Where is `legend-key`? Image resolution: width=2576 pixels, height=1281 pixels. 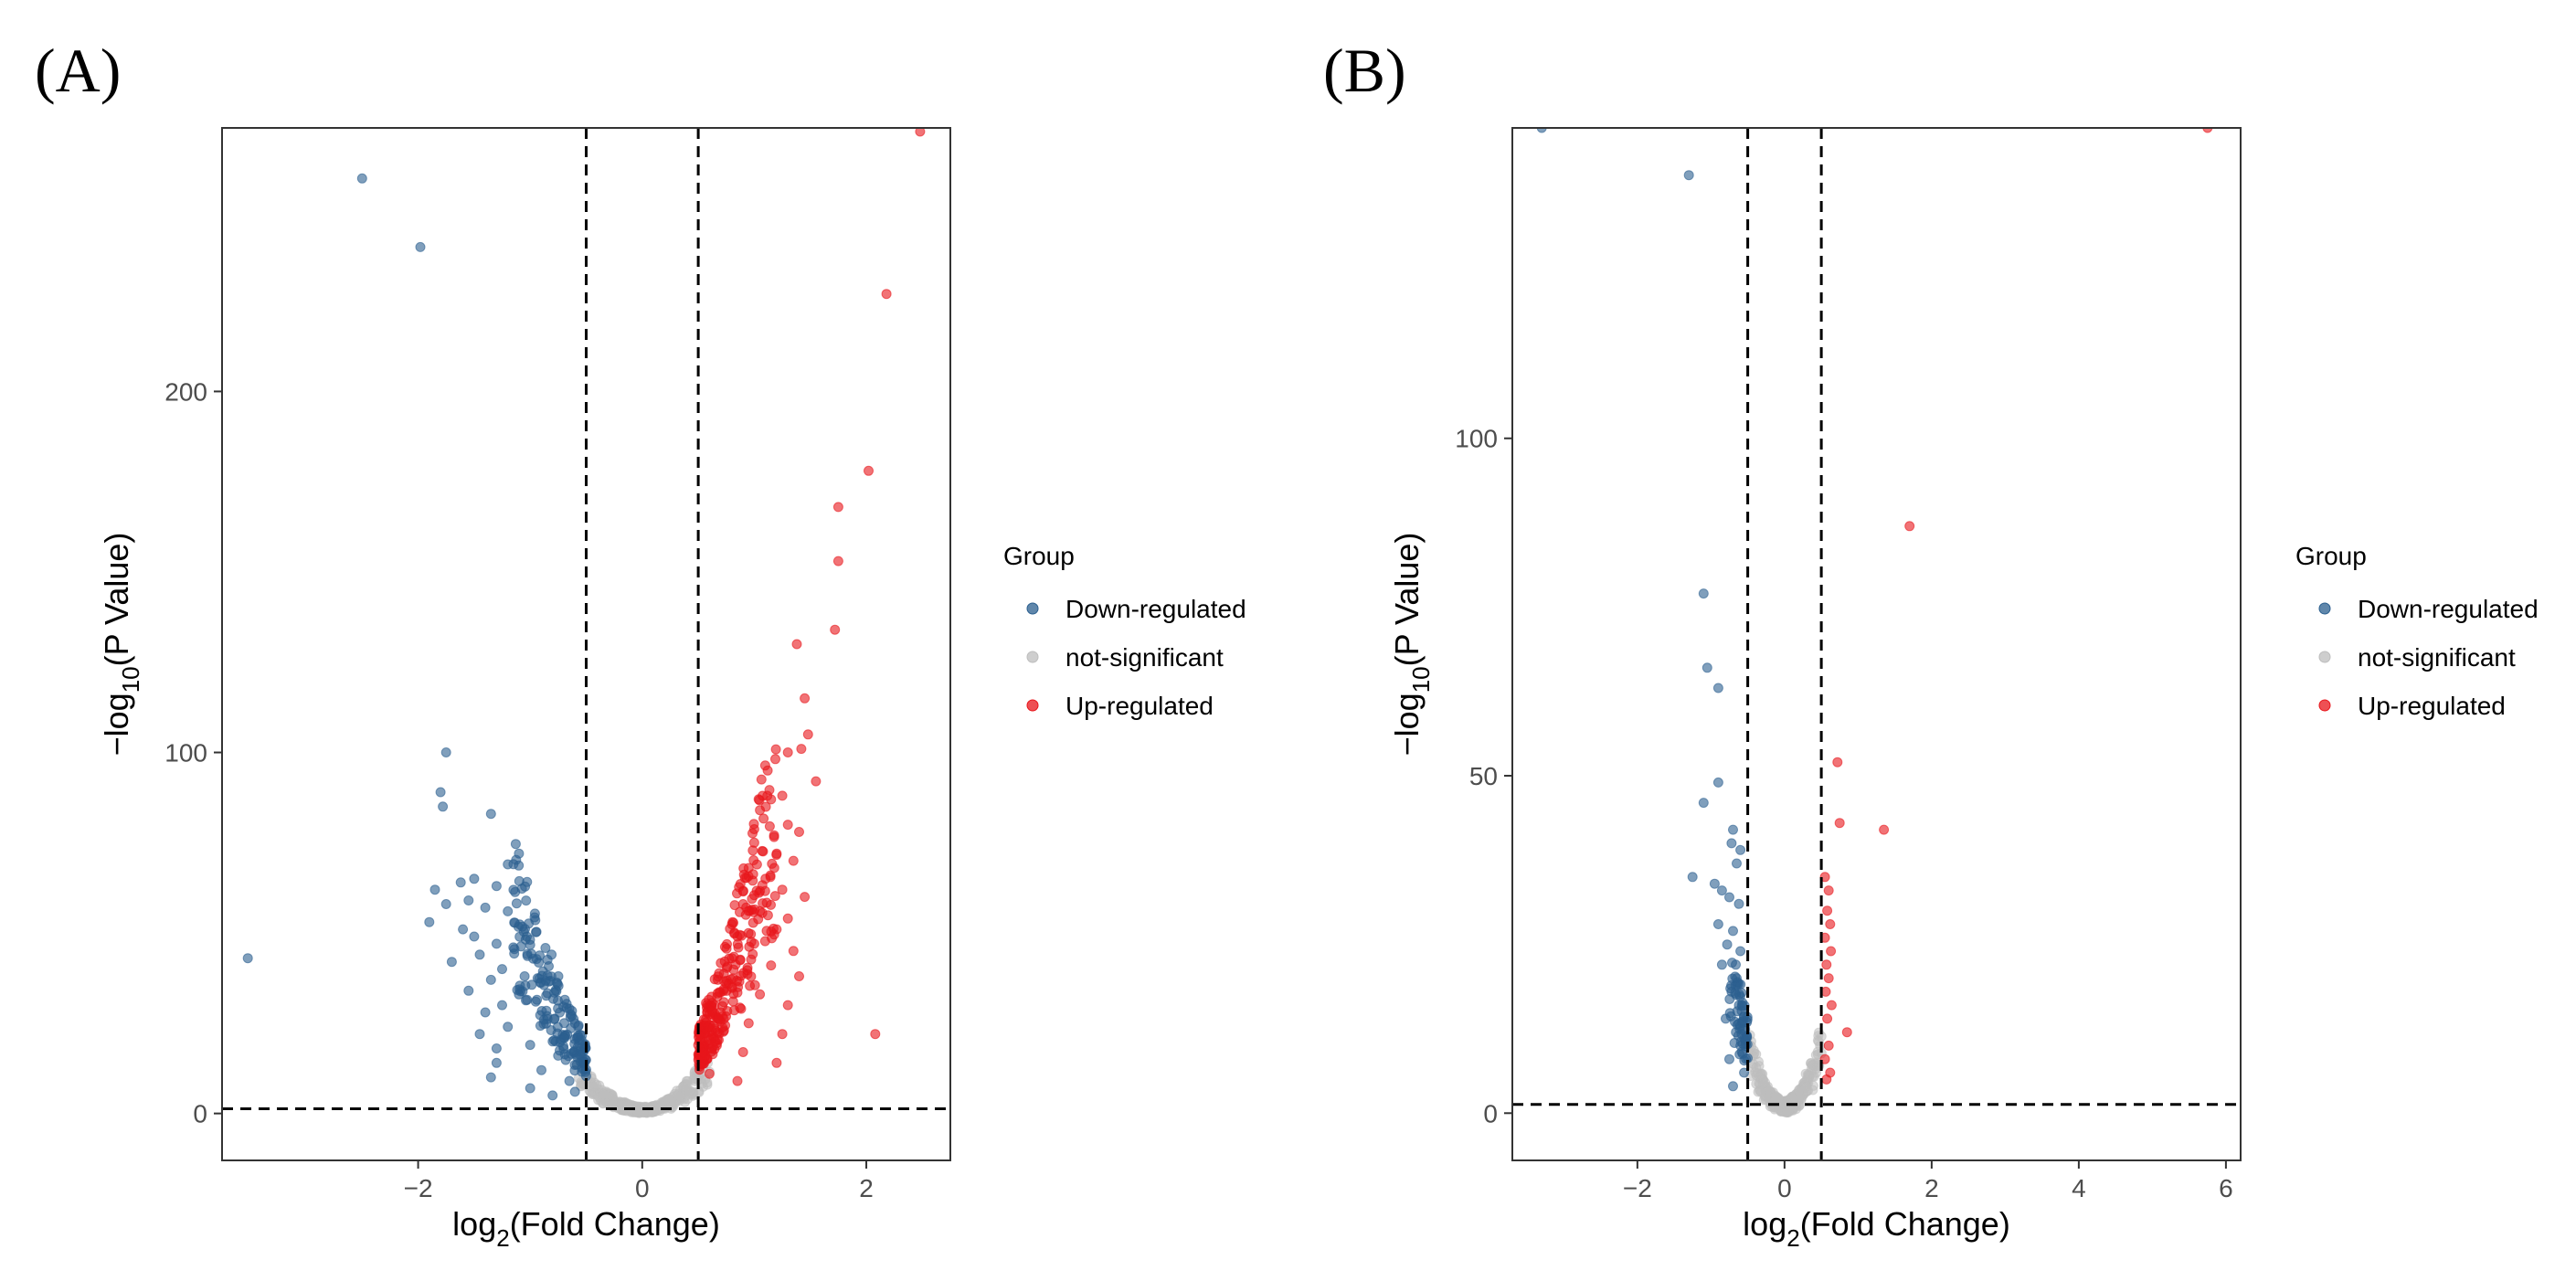
legend-key is located at coordinates (1032, 706).